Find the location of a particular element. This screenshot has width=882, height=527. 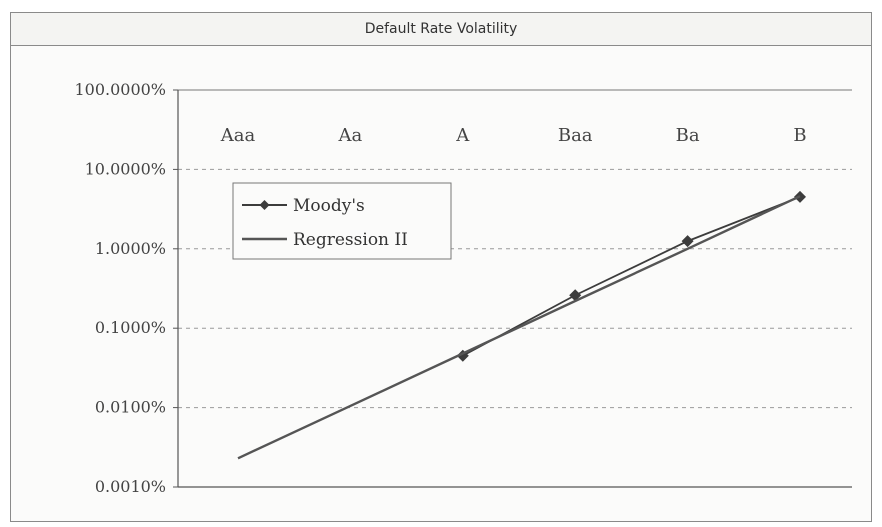

category-label-aa: Aa is located at coordinates (350, 135).